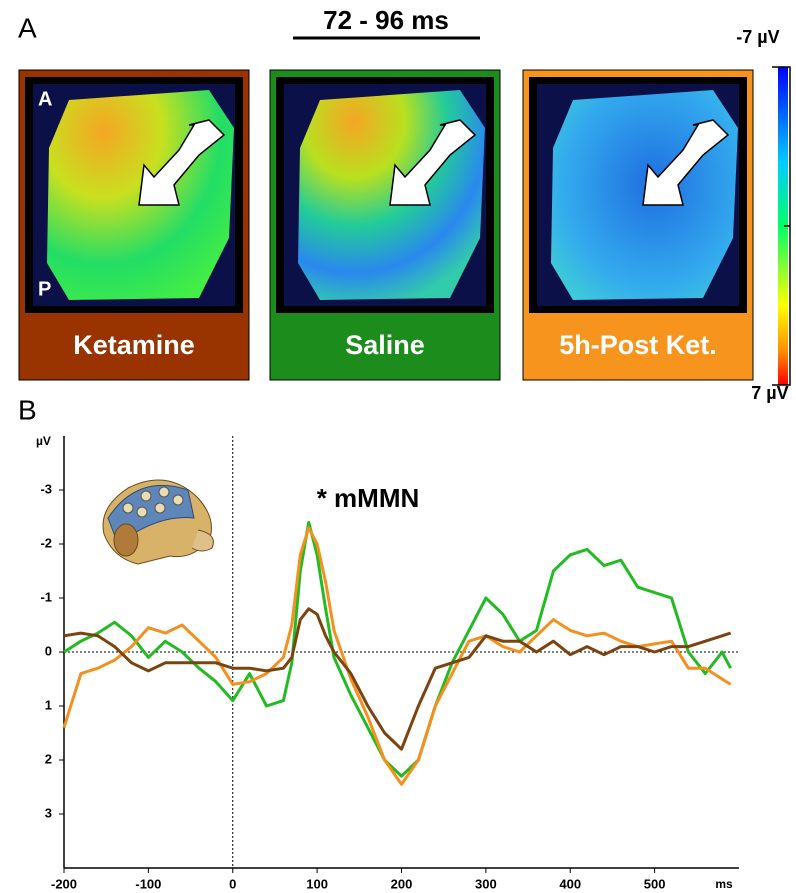  Describe the element at coordinates (43, 441) in the screenshot. I see `y-axis-label: µV` at that location.